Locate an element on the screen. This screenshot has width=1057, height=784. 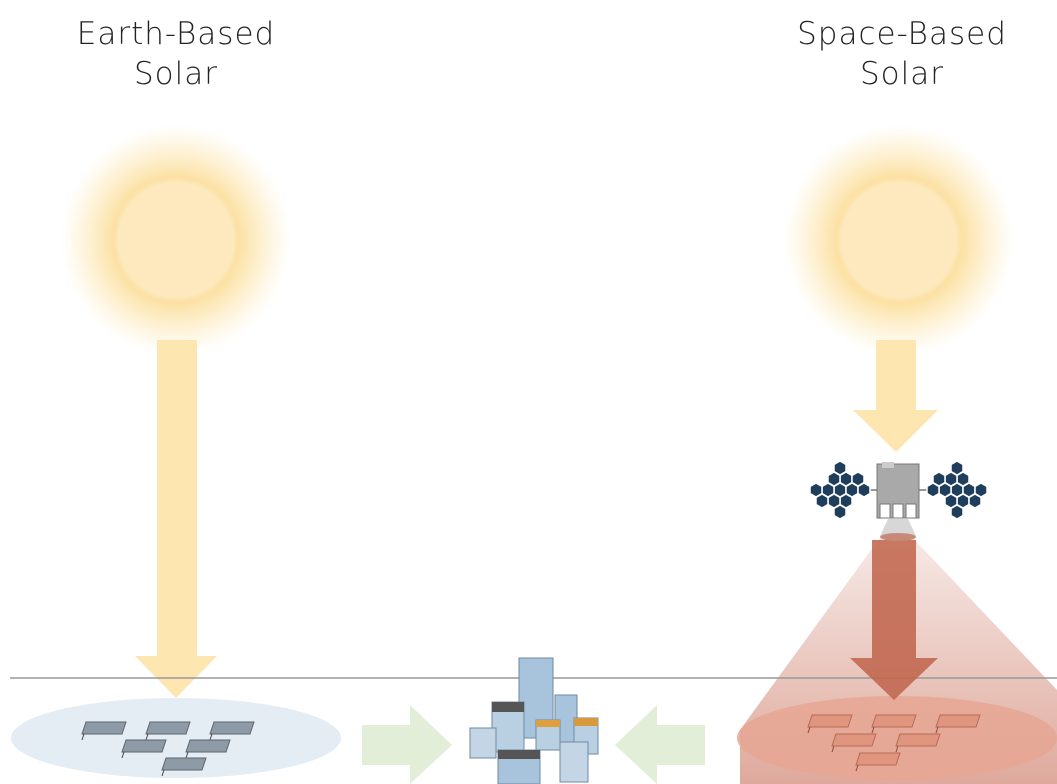
microwave-arrow is located at coordinates (894, 620).